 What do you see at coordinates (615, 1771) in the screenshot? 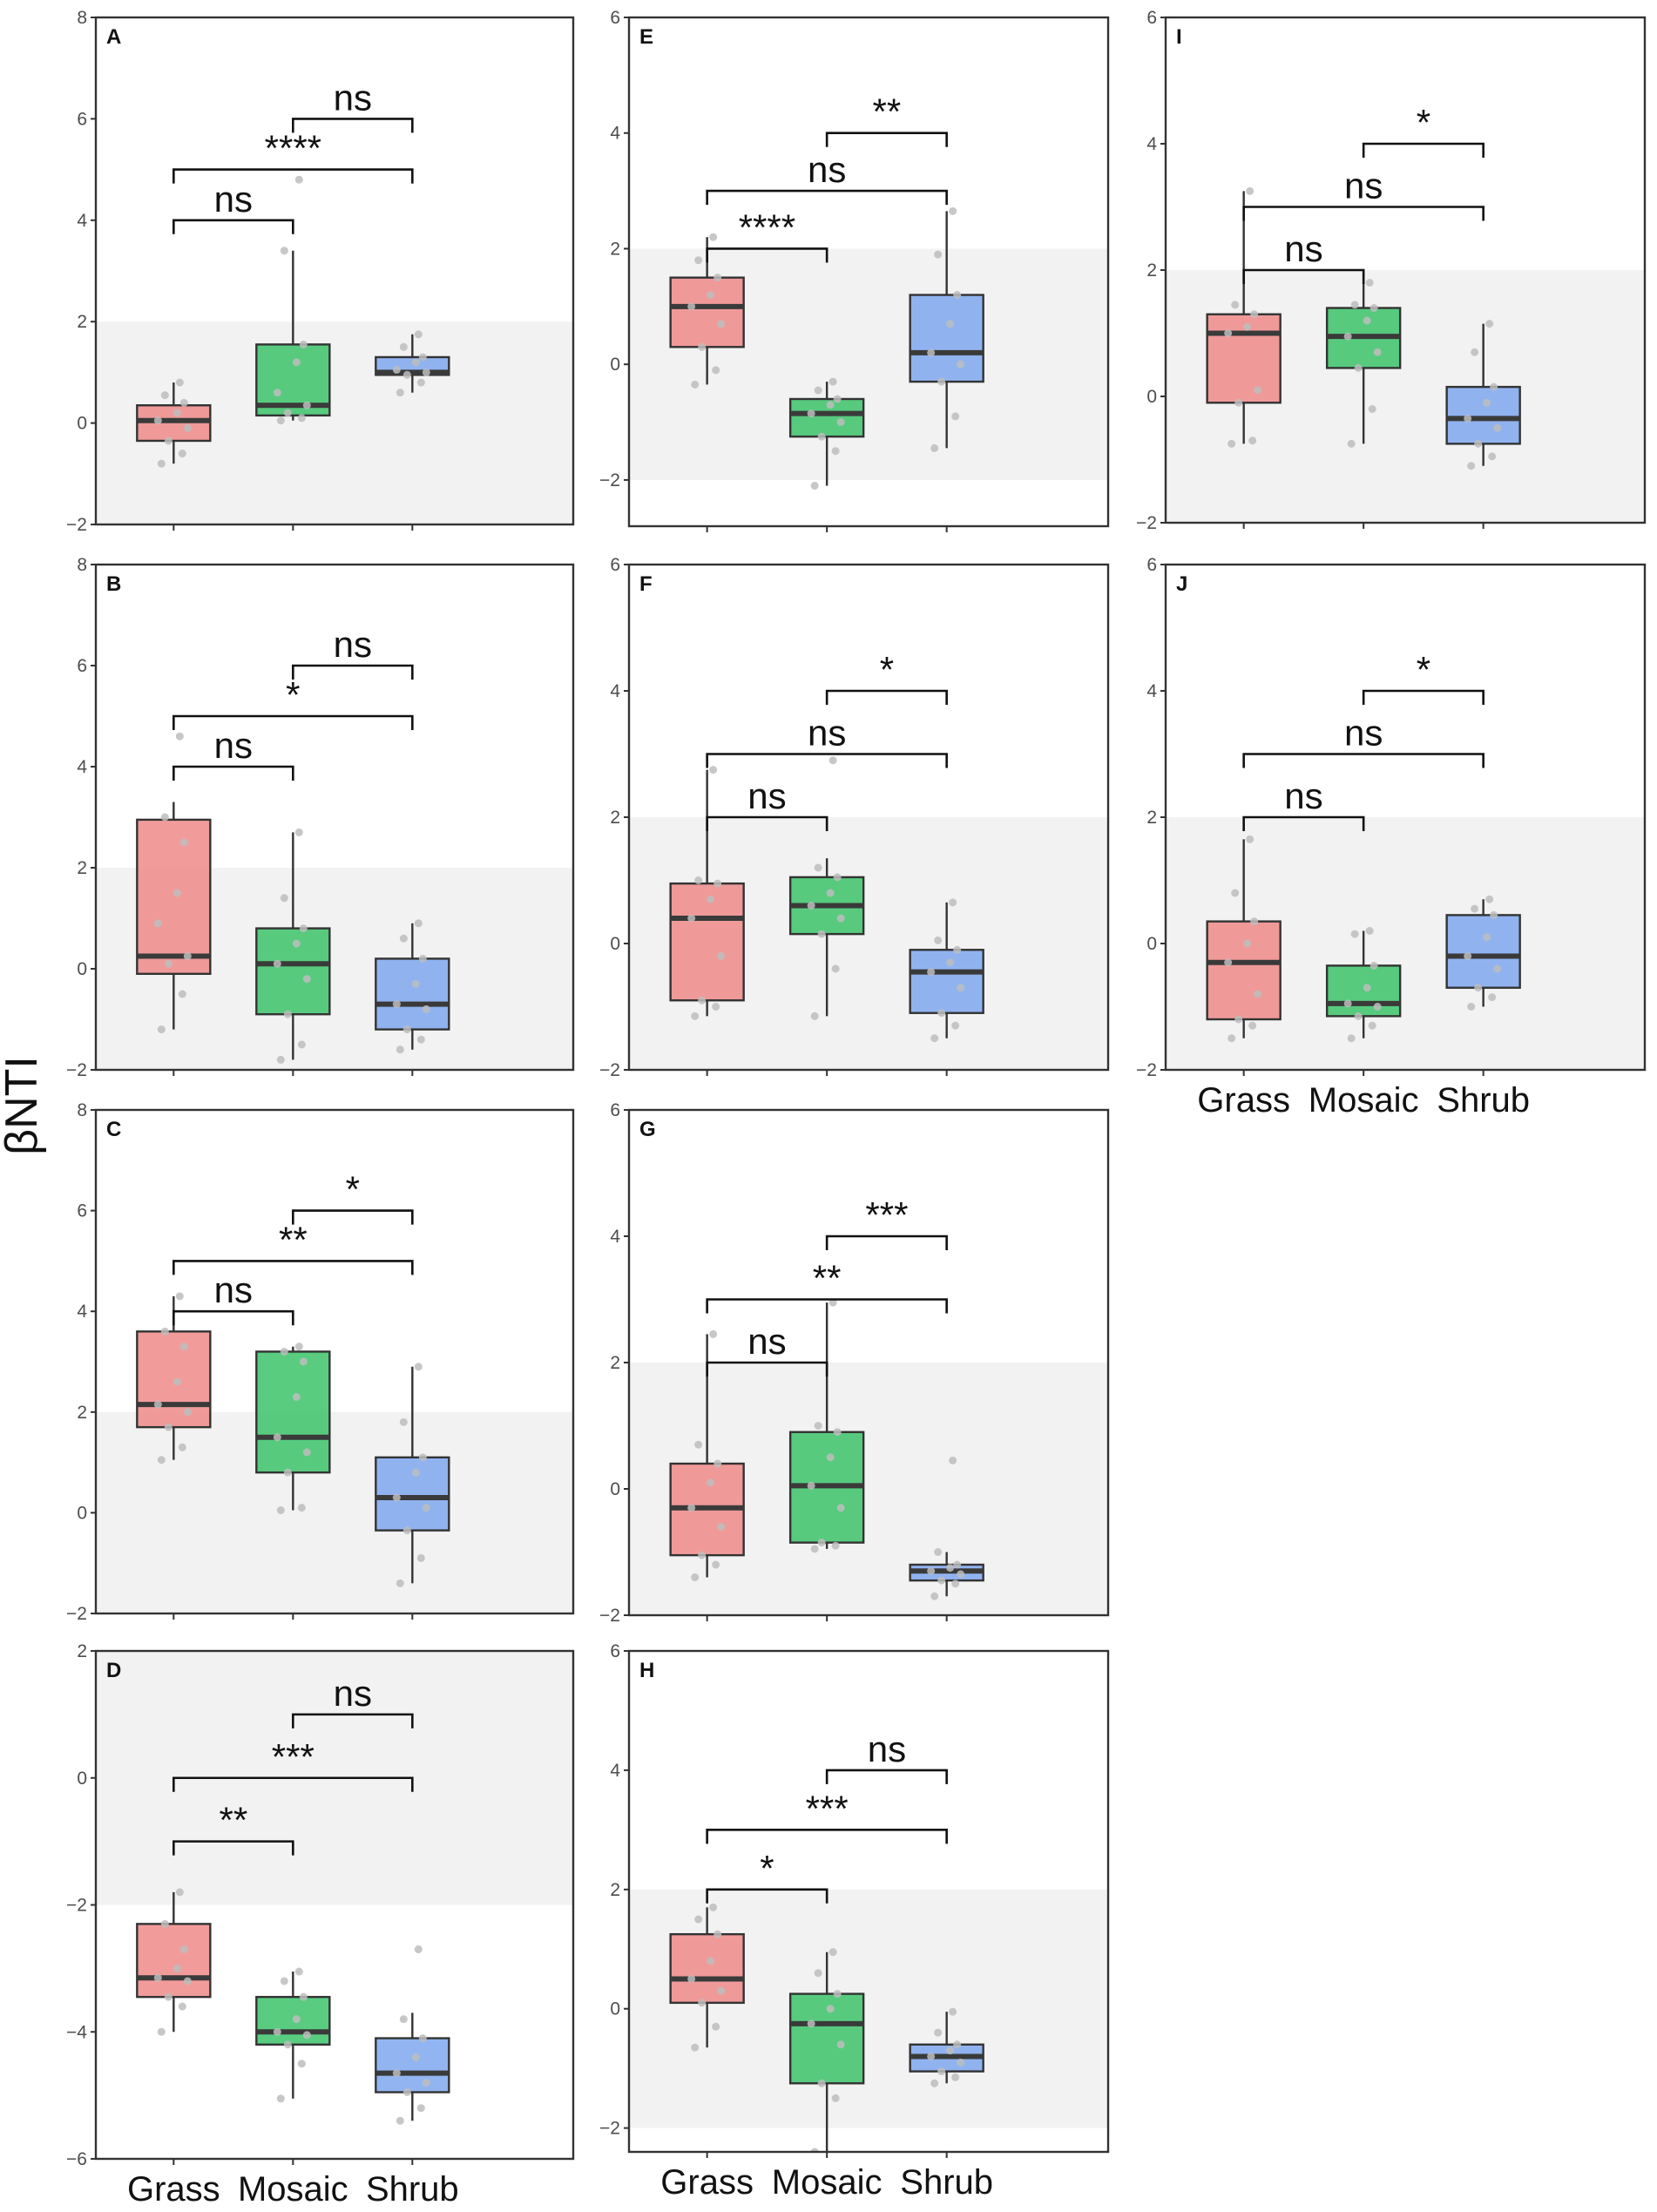
I see `y-tick-label: 4` at bounding box center [615, 1771].